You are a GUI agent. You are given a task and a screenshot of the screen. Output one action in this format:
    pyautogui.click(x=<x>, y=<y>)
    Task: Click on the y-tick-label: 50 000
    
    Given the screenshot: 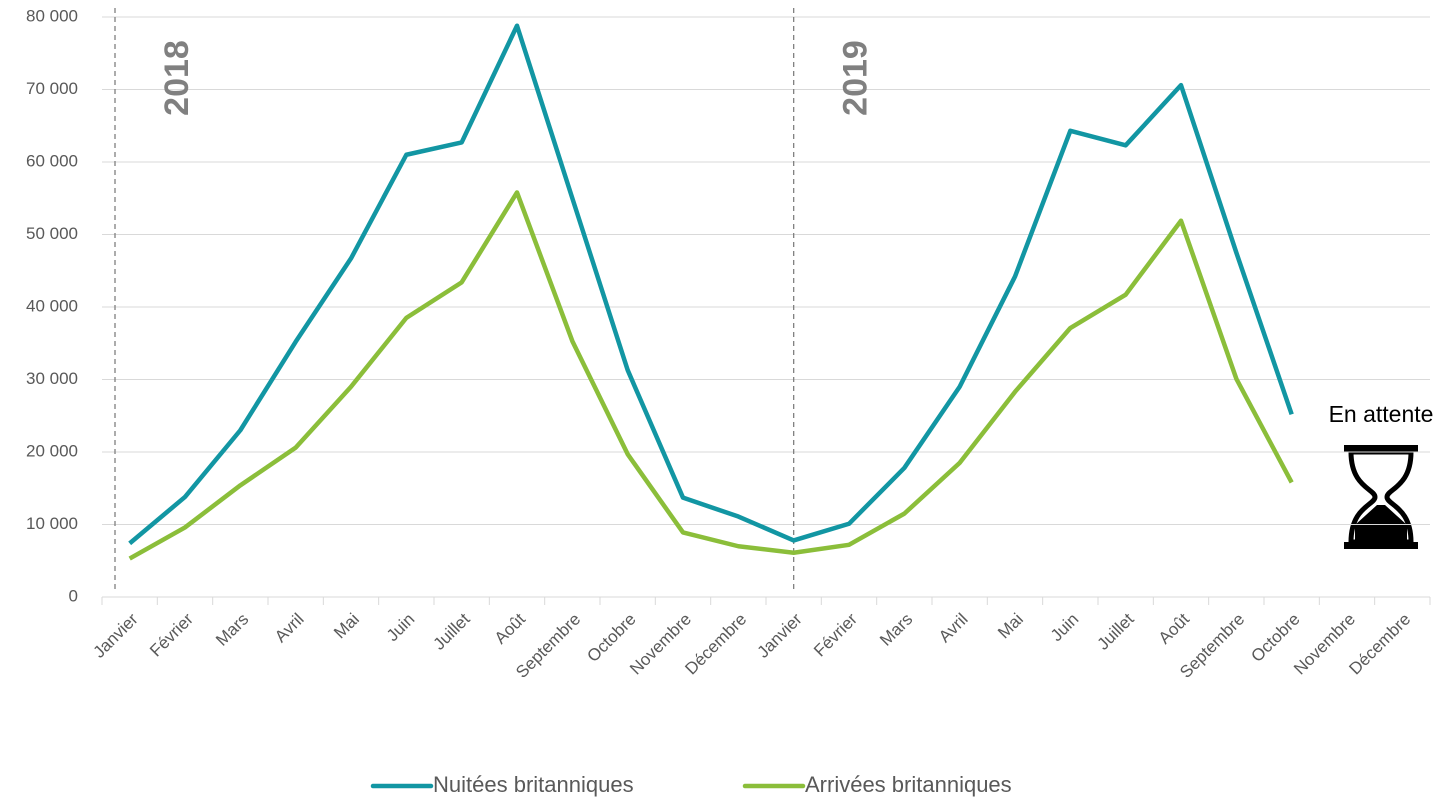 What is the action you would take?
    pyautogui.click(x=52, y=233)
    